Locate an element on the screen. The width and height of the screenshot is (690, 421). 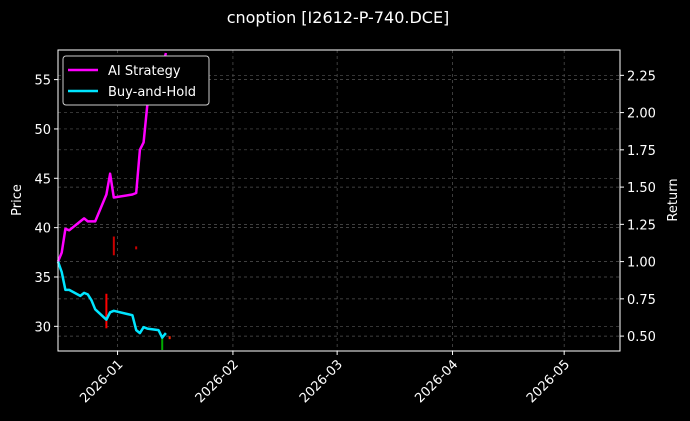
price-tick-label: 45 is located at coordinates (42, 179).